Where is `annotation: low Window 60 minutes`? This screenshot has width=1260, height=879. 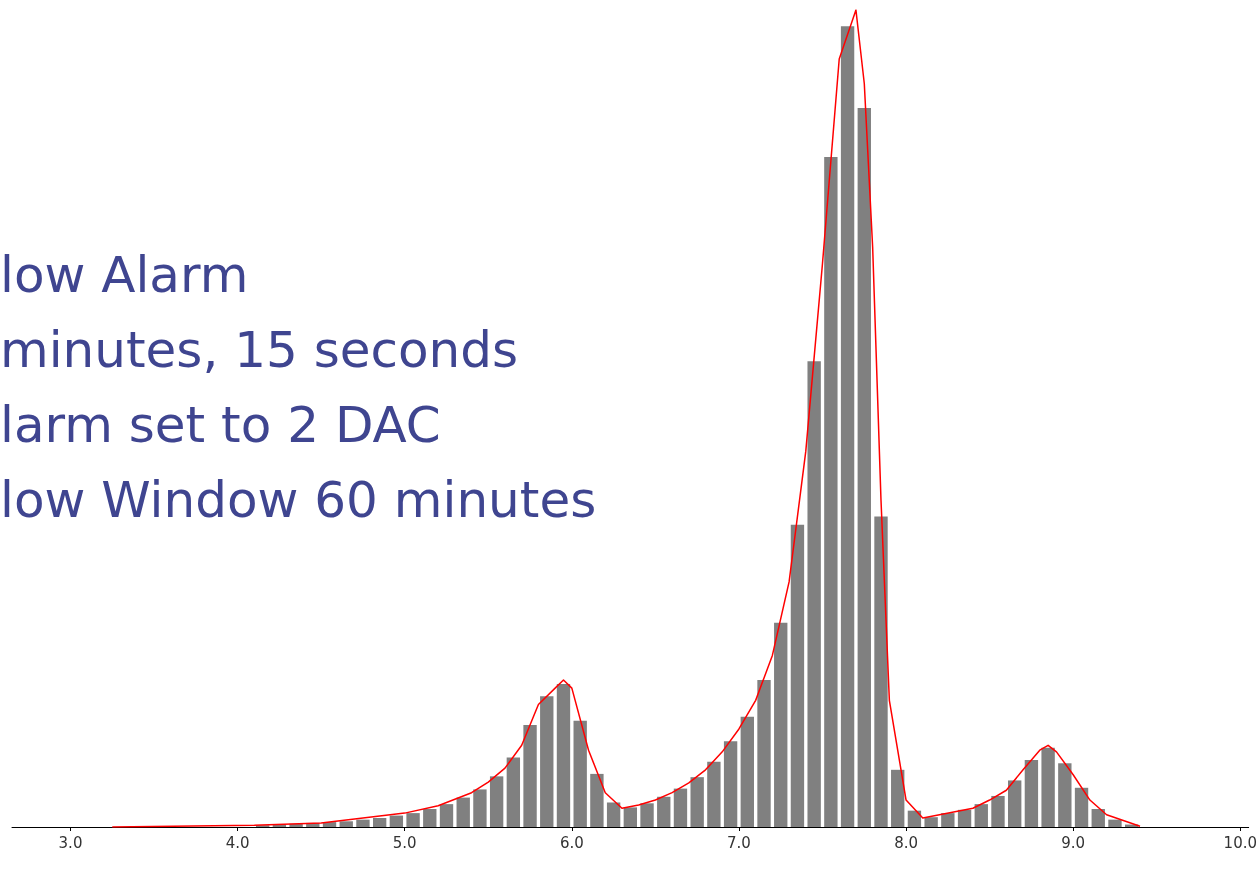
annotation: low Window 60 minutes is located at coordinates (298, 500).